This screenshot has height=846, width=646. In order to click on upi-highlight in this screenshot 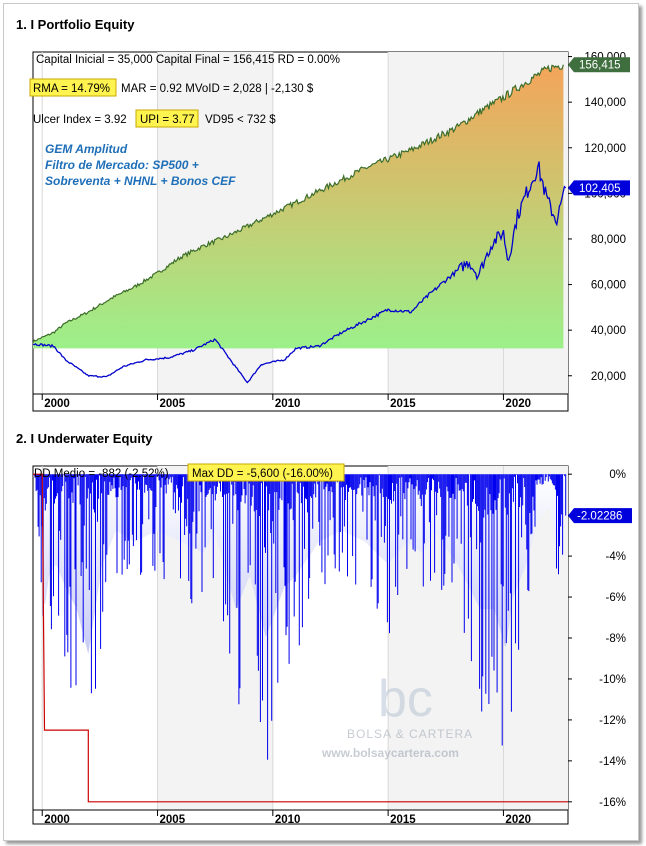, I will do `click(167, 118)`.